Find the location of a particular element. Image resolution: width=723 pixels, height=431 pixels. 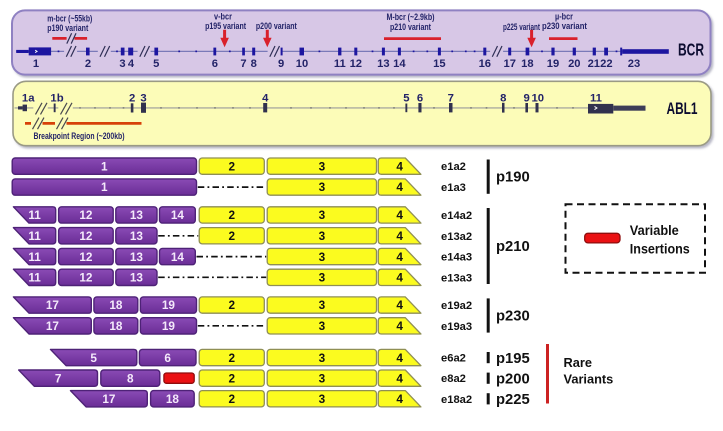

svg-text: µ-bcr is located at coordinates (564, 17).